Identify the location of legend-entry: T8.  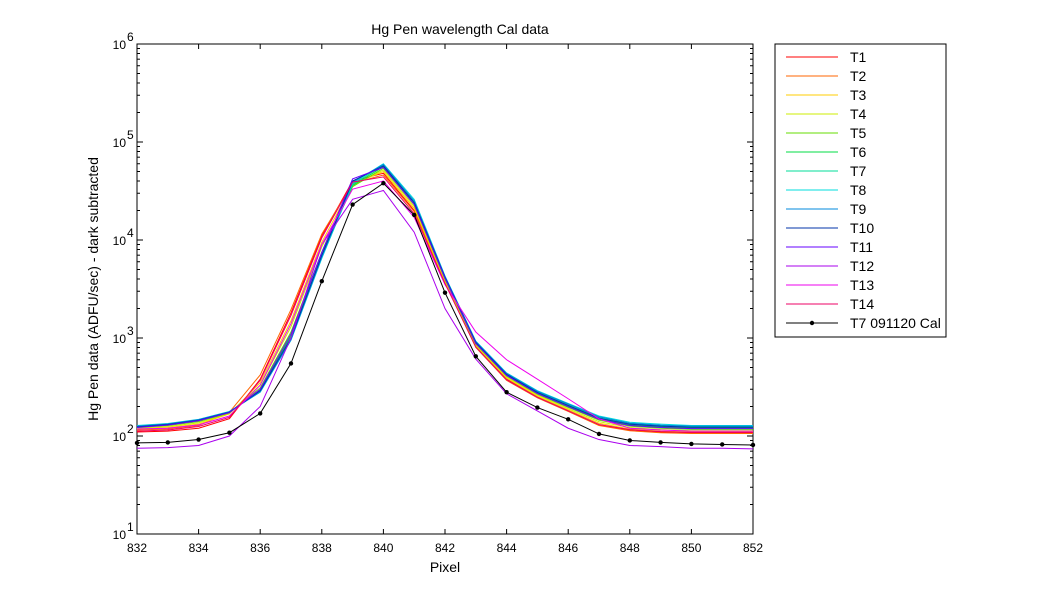
(858, 190).